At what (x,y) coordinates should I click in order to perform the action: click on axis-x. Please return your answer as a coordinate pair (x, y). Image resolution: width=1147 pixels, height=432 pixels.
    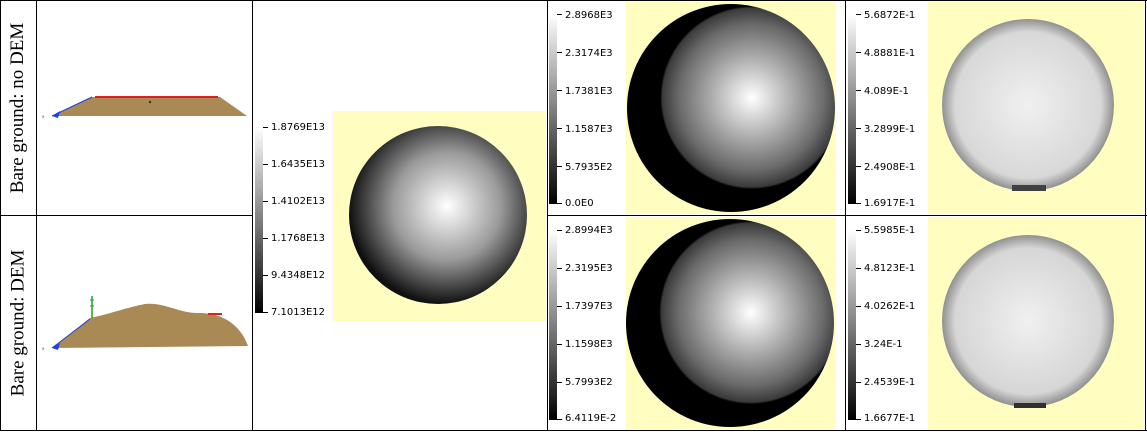
    Looking at the image, I should click on (71, 333).